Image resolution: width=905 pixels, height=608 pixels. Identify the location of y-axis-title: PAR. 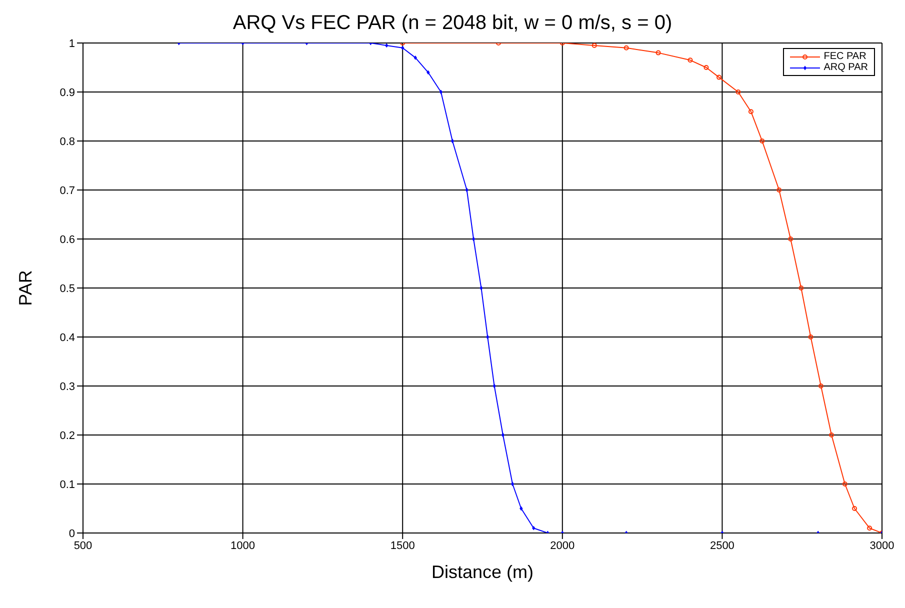
(25, 288).